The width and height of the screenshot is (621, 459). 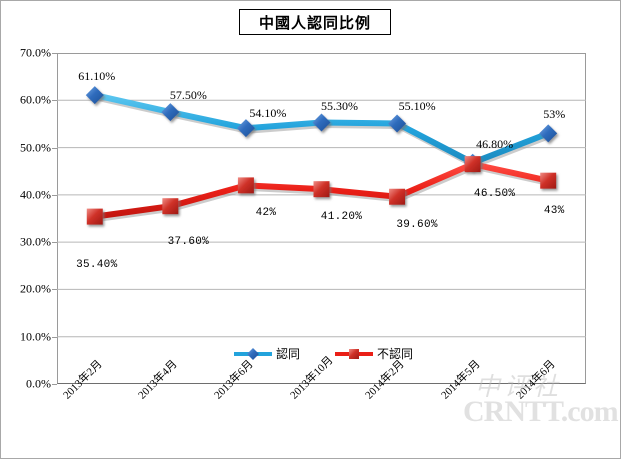 I want to click on y-tick-label: 40.0%, so click(x=35, y=194).